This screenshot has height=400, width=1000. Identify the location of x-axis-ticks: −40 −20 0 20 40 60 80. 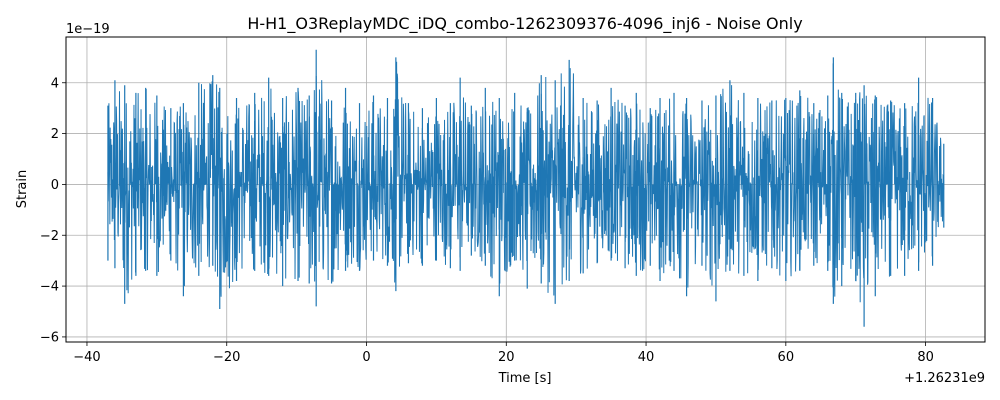
(503, 353).